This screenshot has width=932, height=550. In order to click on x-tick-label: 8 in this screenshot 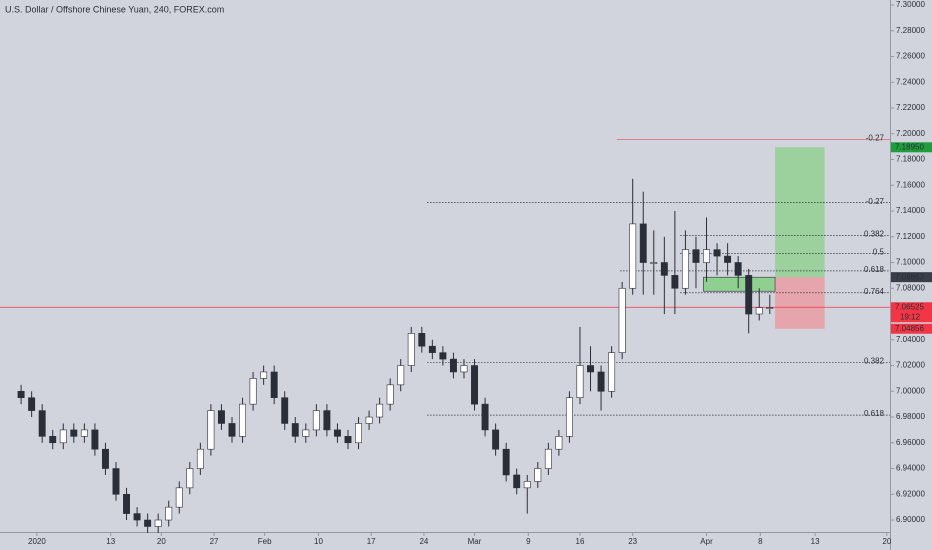, I will do `click(760, 541)`.